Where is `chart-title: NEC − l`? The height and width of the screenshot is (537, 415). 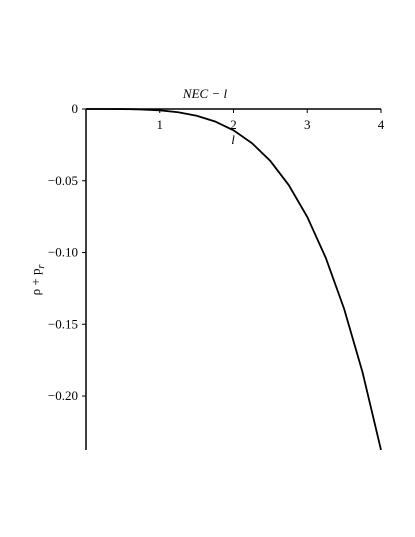
chart-title: NEC − l is located at coordinates (205, 93).